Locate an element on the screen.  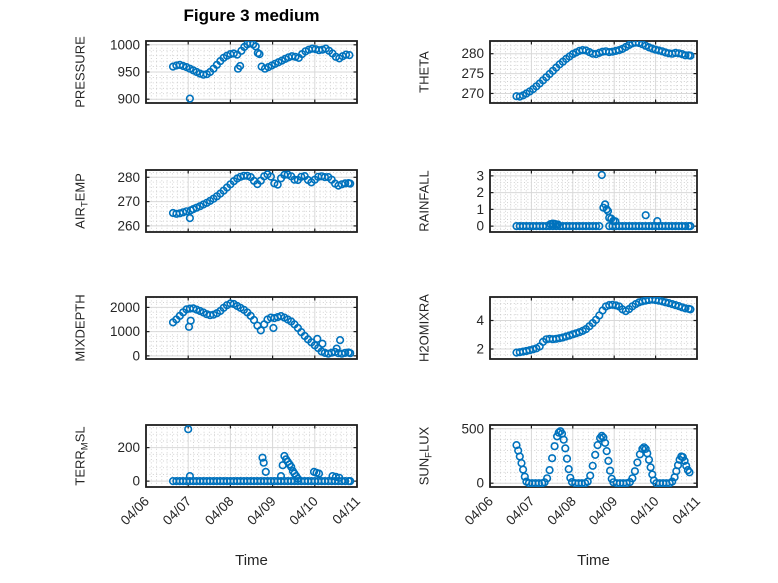
y-axis-label-part: SL is located at coordinates (80, 434).